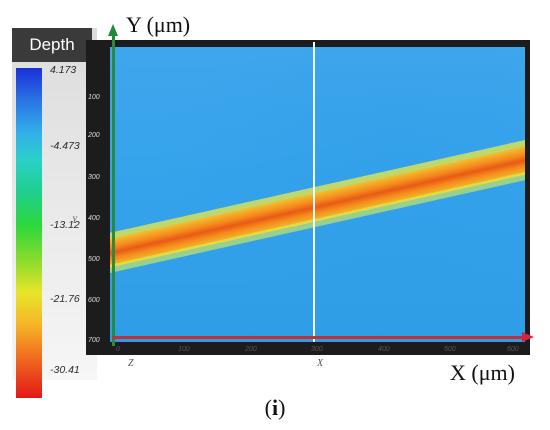 Image resolution: width=550 pixels, height=430 pixels. Describe the element at coordinates (319, 337) in the screenshot. I see `x-axis-line` at that location.